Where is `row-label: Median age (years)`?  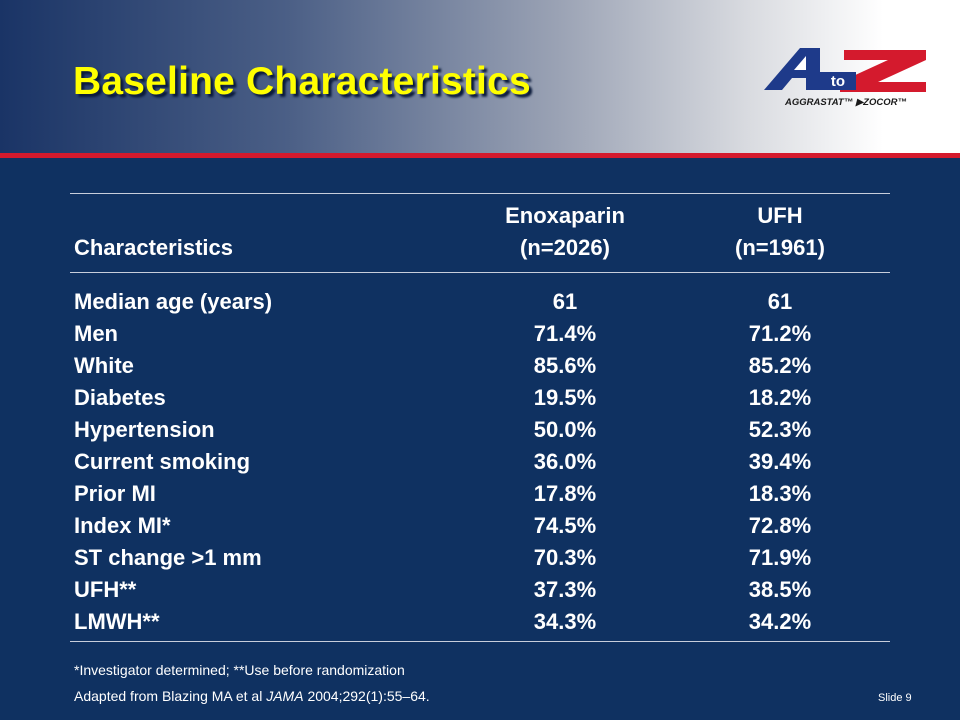
row-label: Median age (years) is located at coordinates (173, 301).